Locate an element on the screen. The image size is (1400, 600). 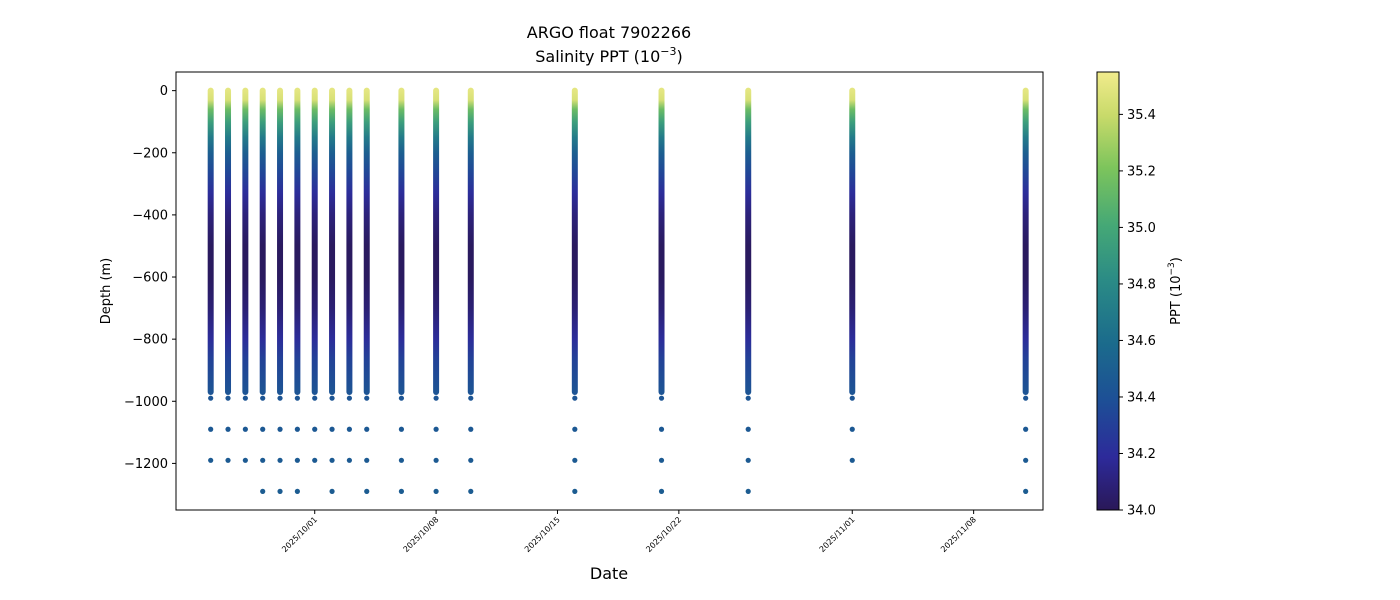
x-tick-label: 2025/10/01 is located at coordinates (299, 534).